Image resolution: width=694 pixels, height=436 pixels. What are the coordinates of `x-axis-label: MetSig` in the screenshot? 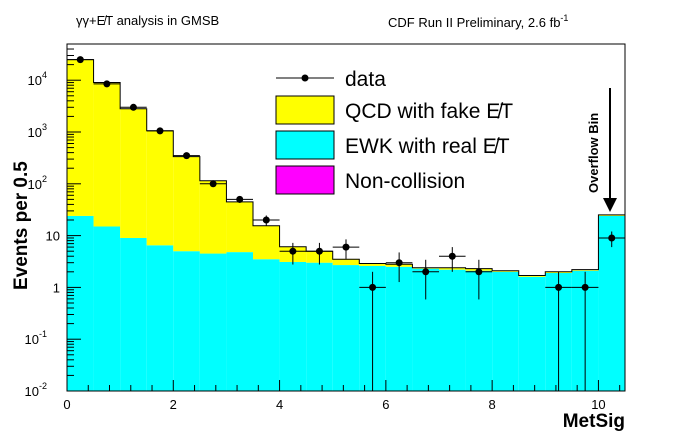 It's located at (594, 421).